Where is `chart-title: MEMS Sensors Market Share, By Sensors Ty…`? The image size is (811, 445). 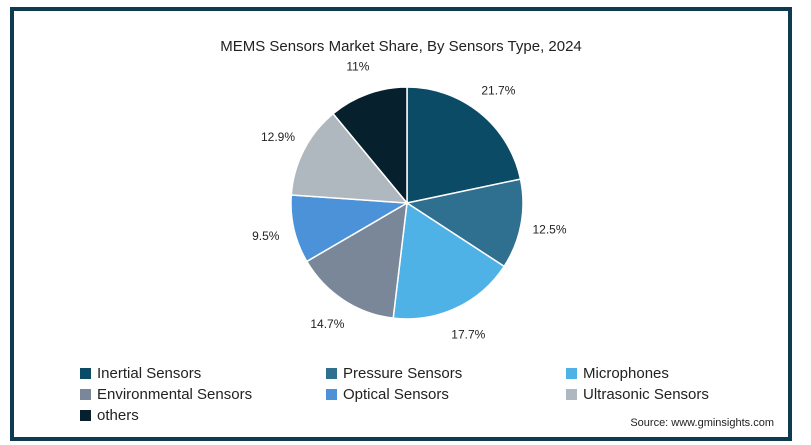
chart-title: MEMS Sensors Market Share, By Sensors Ty… is located at coordinates (401, 46).